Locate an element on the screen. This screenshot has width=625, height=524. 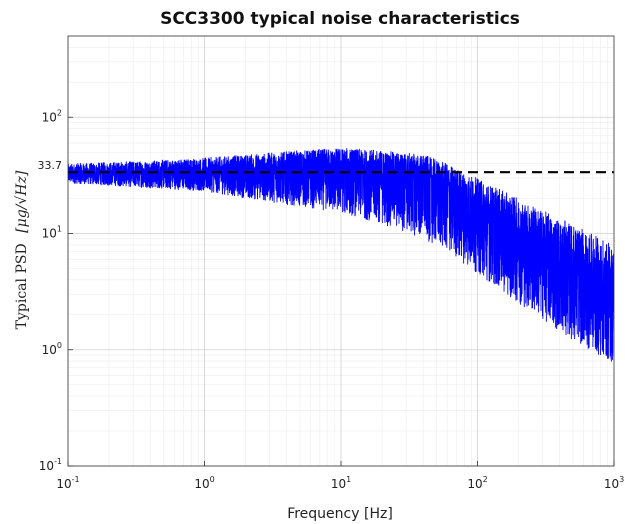
svg-text: Typical PSD [μg/√Hz] is located at coordinates (22, 249).